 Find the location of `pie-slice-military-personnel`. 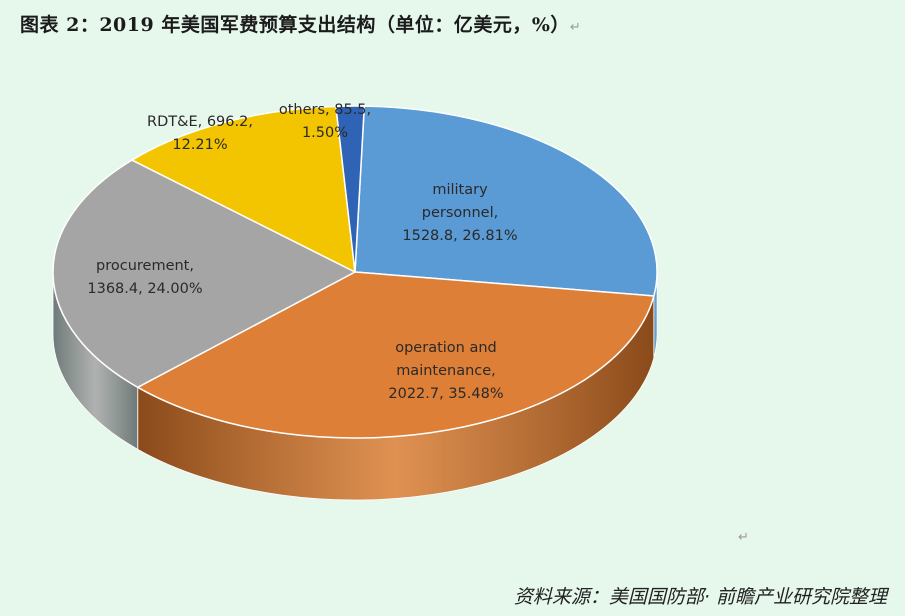

pie-slice-military-personnel is located at coordinates (506, 201).